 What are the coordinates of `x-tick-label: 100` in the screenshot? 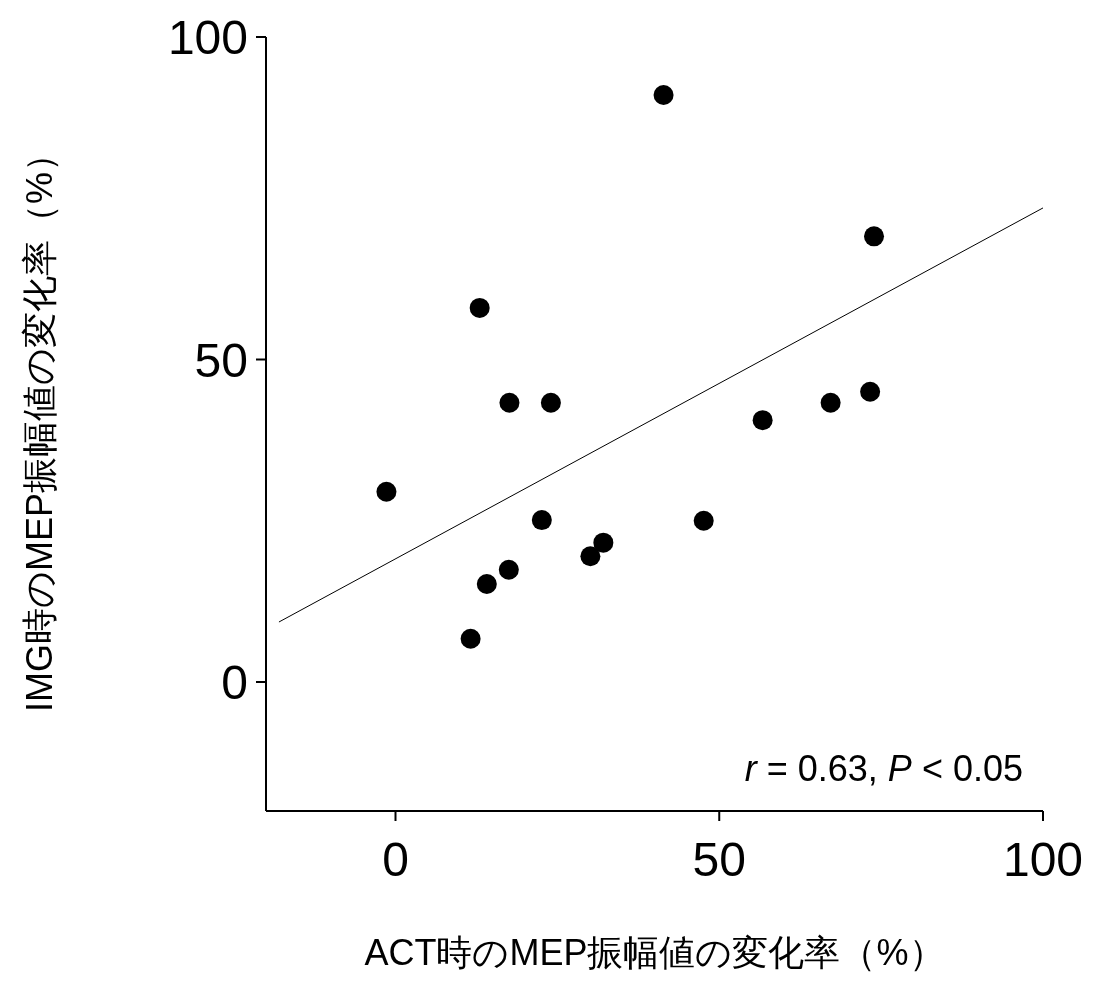 It's located at (1043, 859).